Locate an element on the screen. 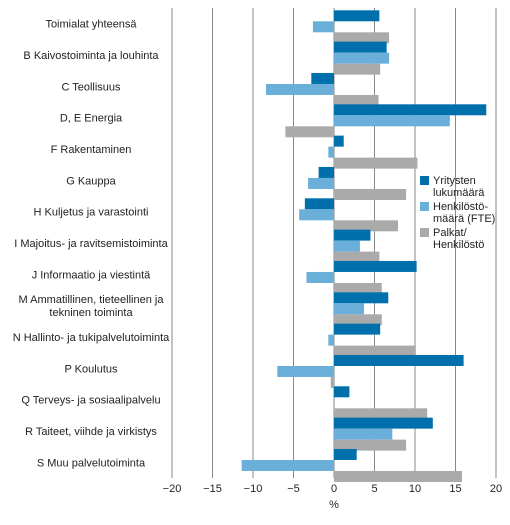  x-axis-title: % is located at coordinates (334, 505).